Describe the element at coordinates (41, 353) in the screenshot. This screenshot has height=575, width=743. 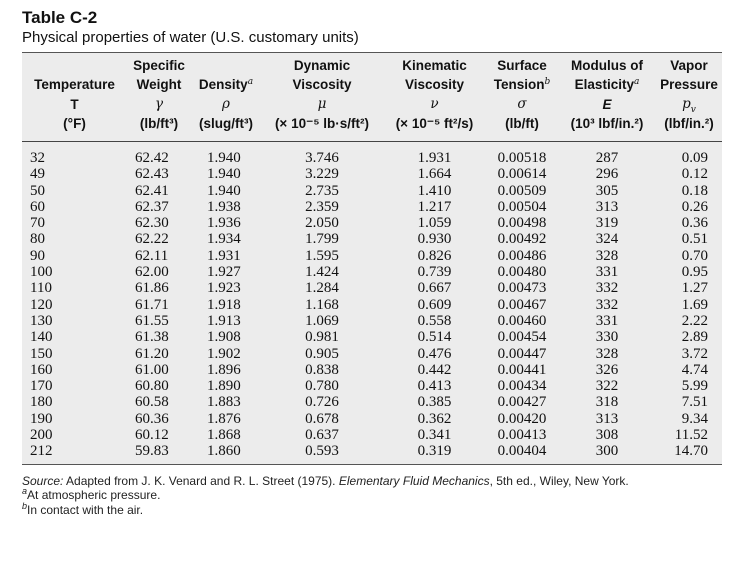
I see `table-cell: 150` at that location.